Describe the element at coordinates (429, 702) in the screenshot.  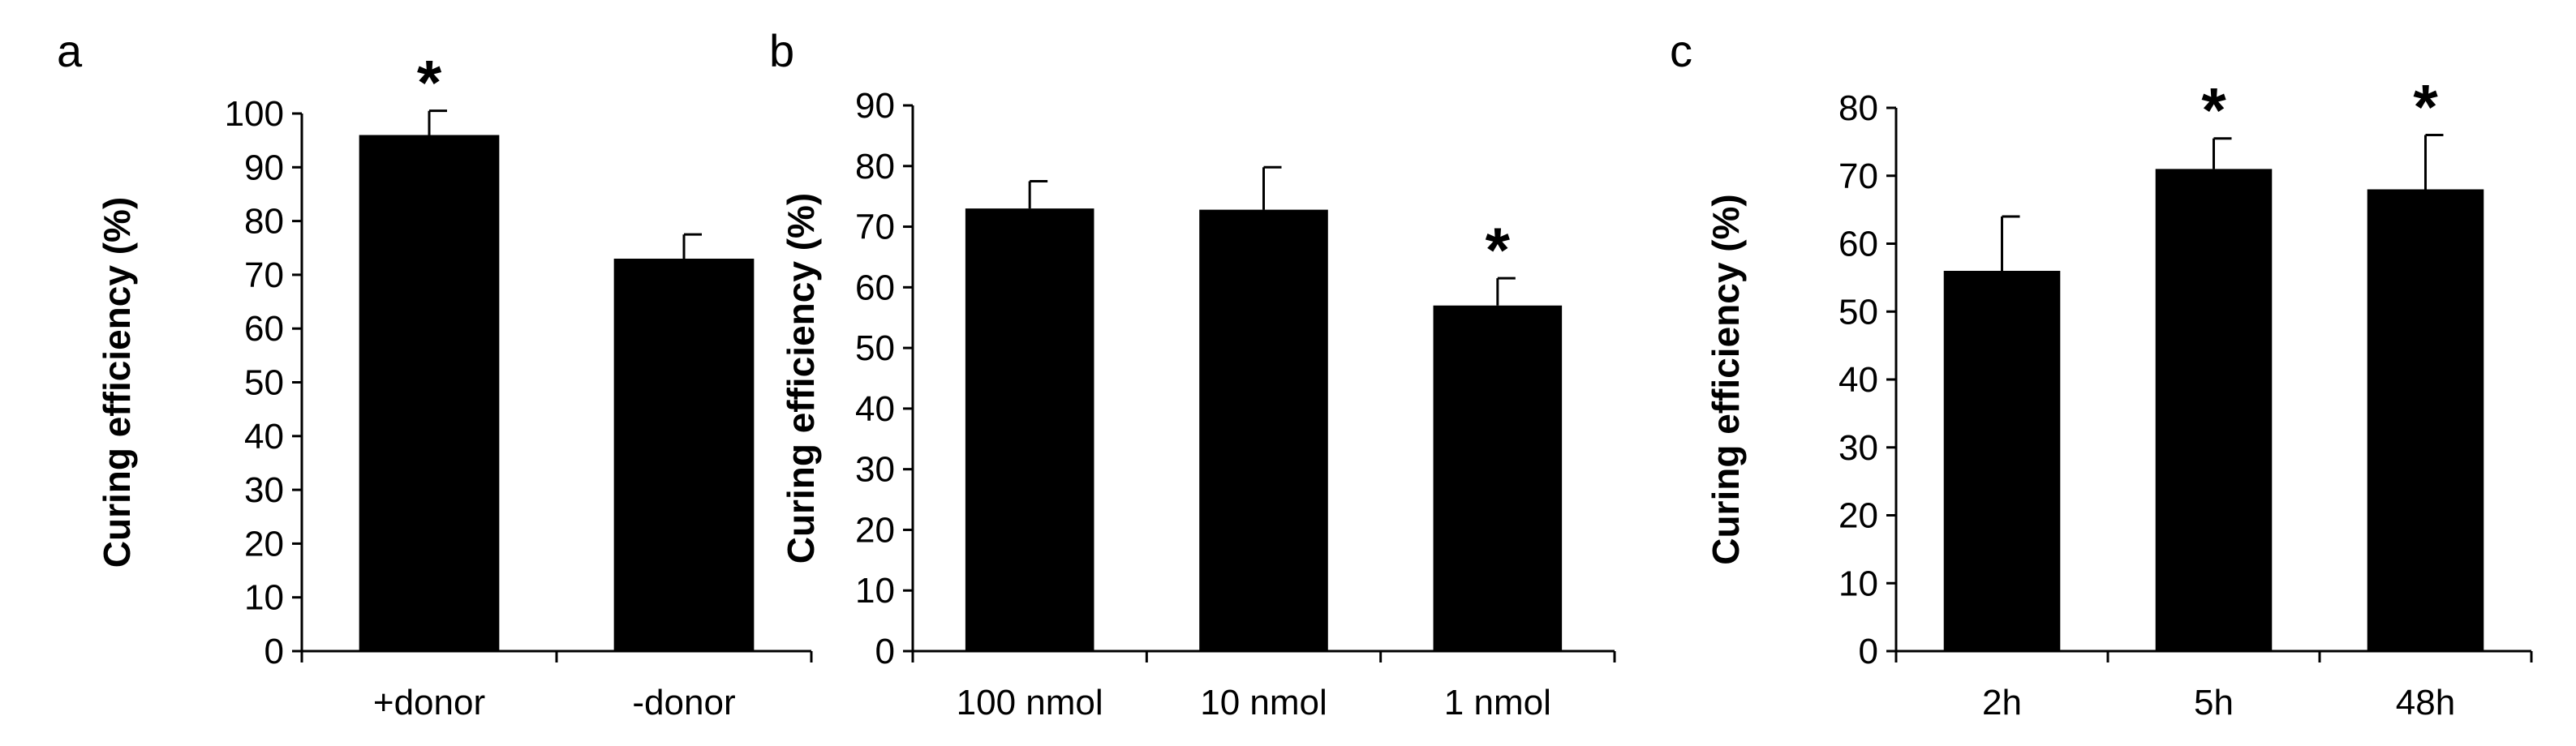
I see `x-category-label: +donor` at that location.